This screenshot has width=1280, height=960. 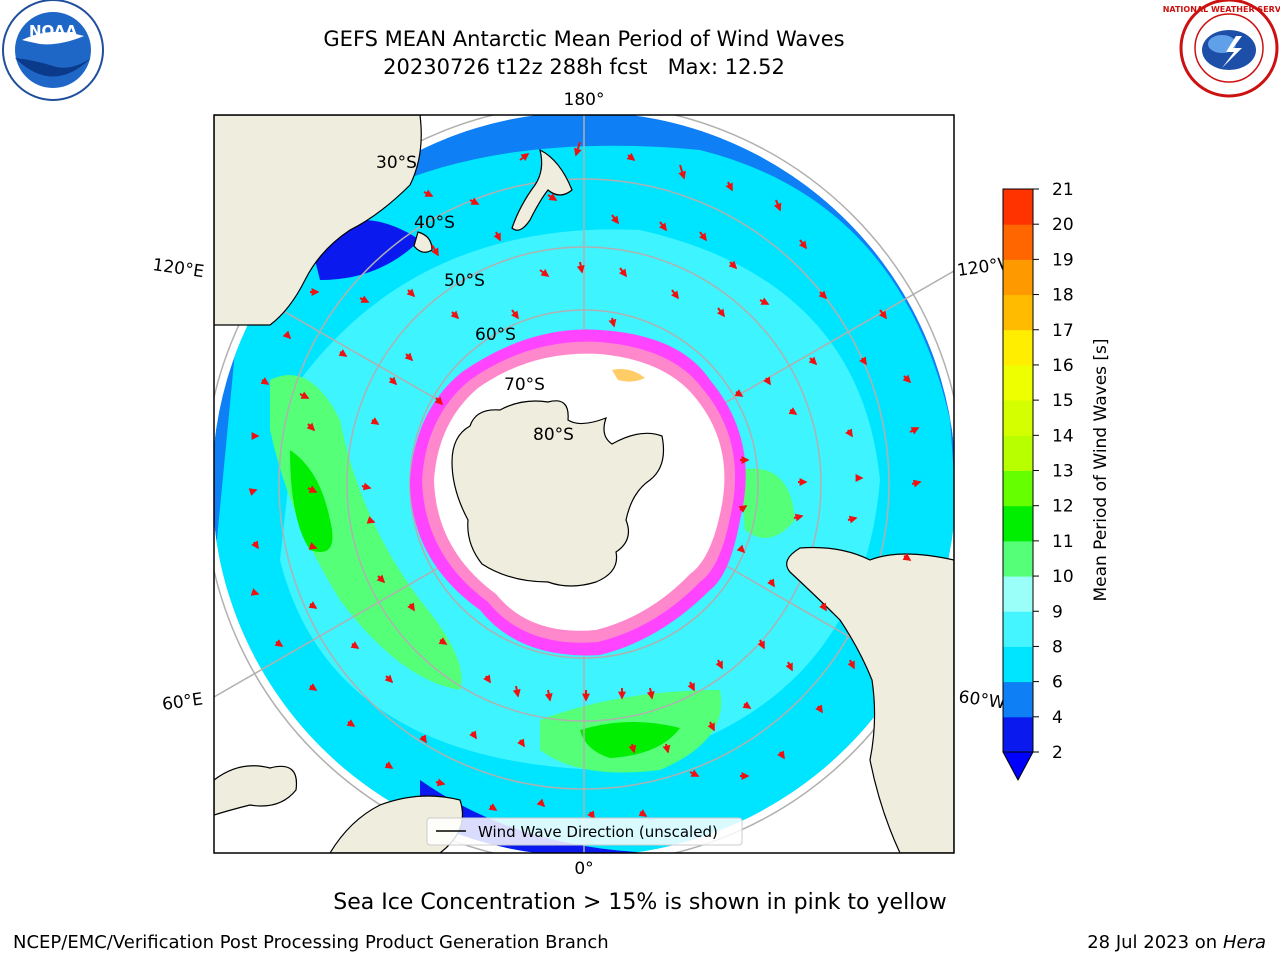 I want to click on lon-label-60w: 60°W, so click(x=981, y=700).